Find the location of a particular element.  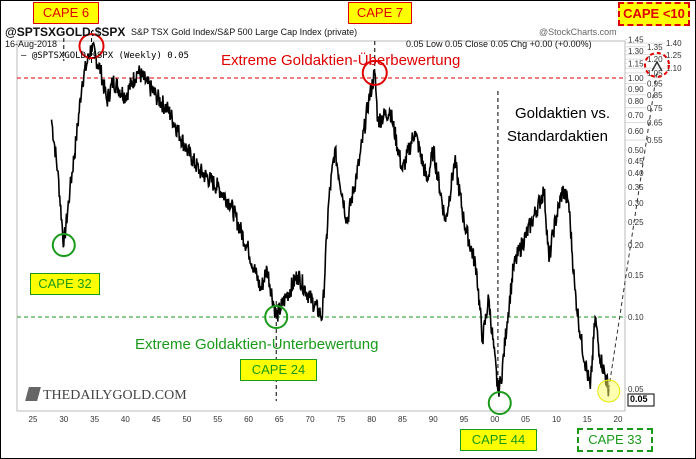

y-tick-label: 0.10 is located at coordinates (636, 317).